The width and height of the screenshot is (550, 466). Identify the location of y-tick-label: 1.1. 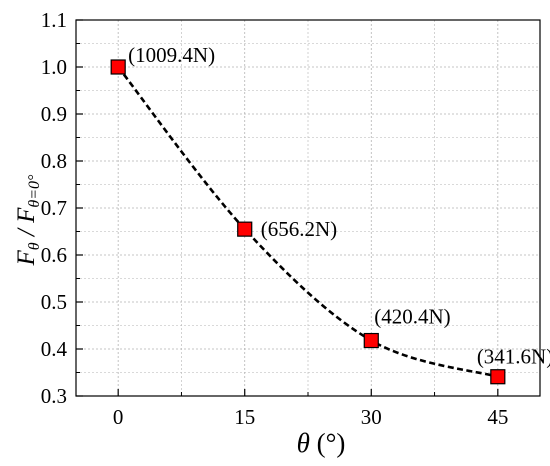
(54, 20).